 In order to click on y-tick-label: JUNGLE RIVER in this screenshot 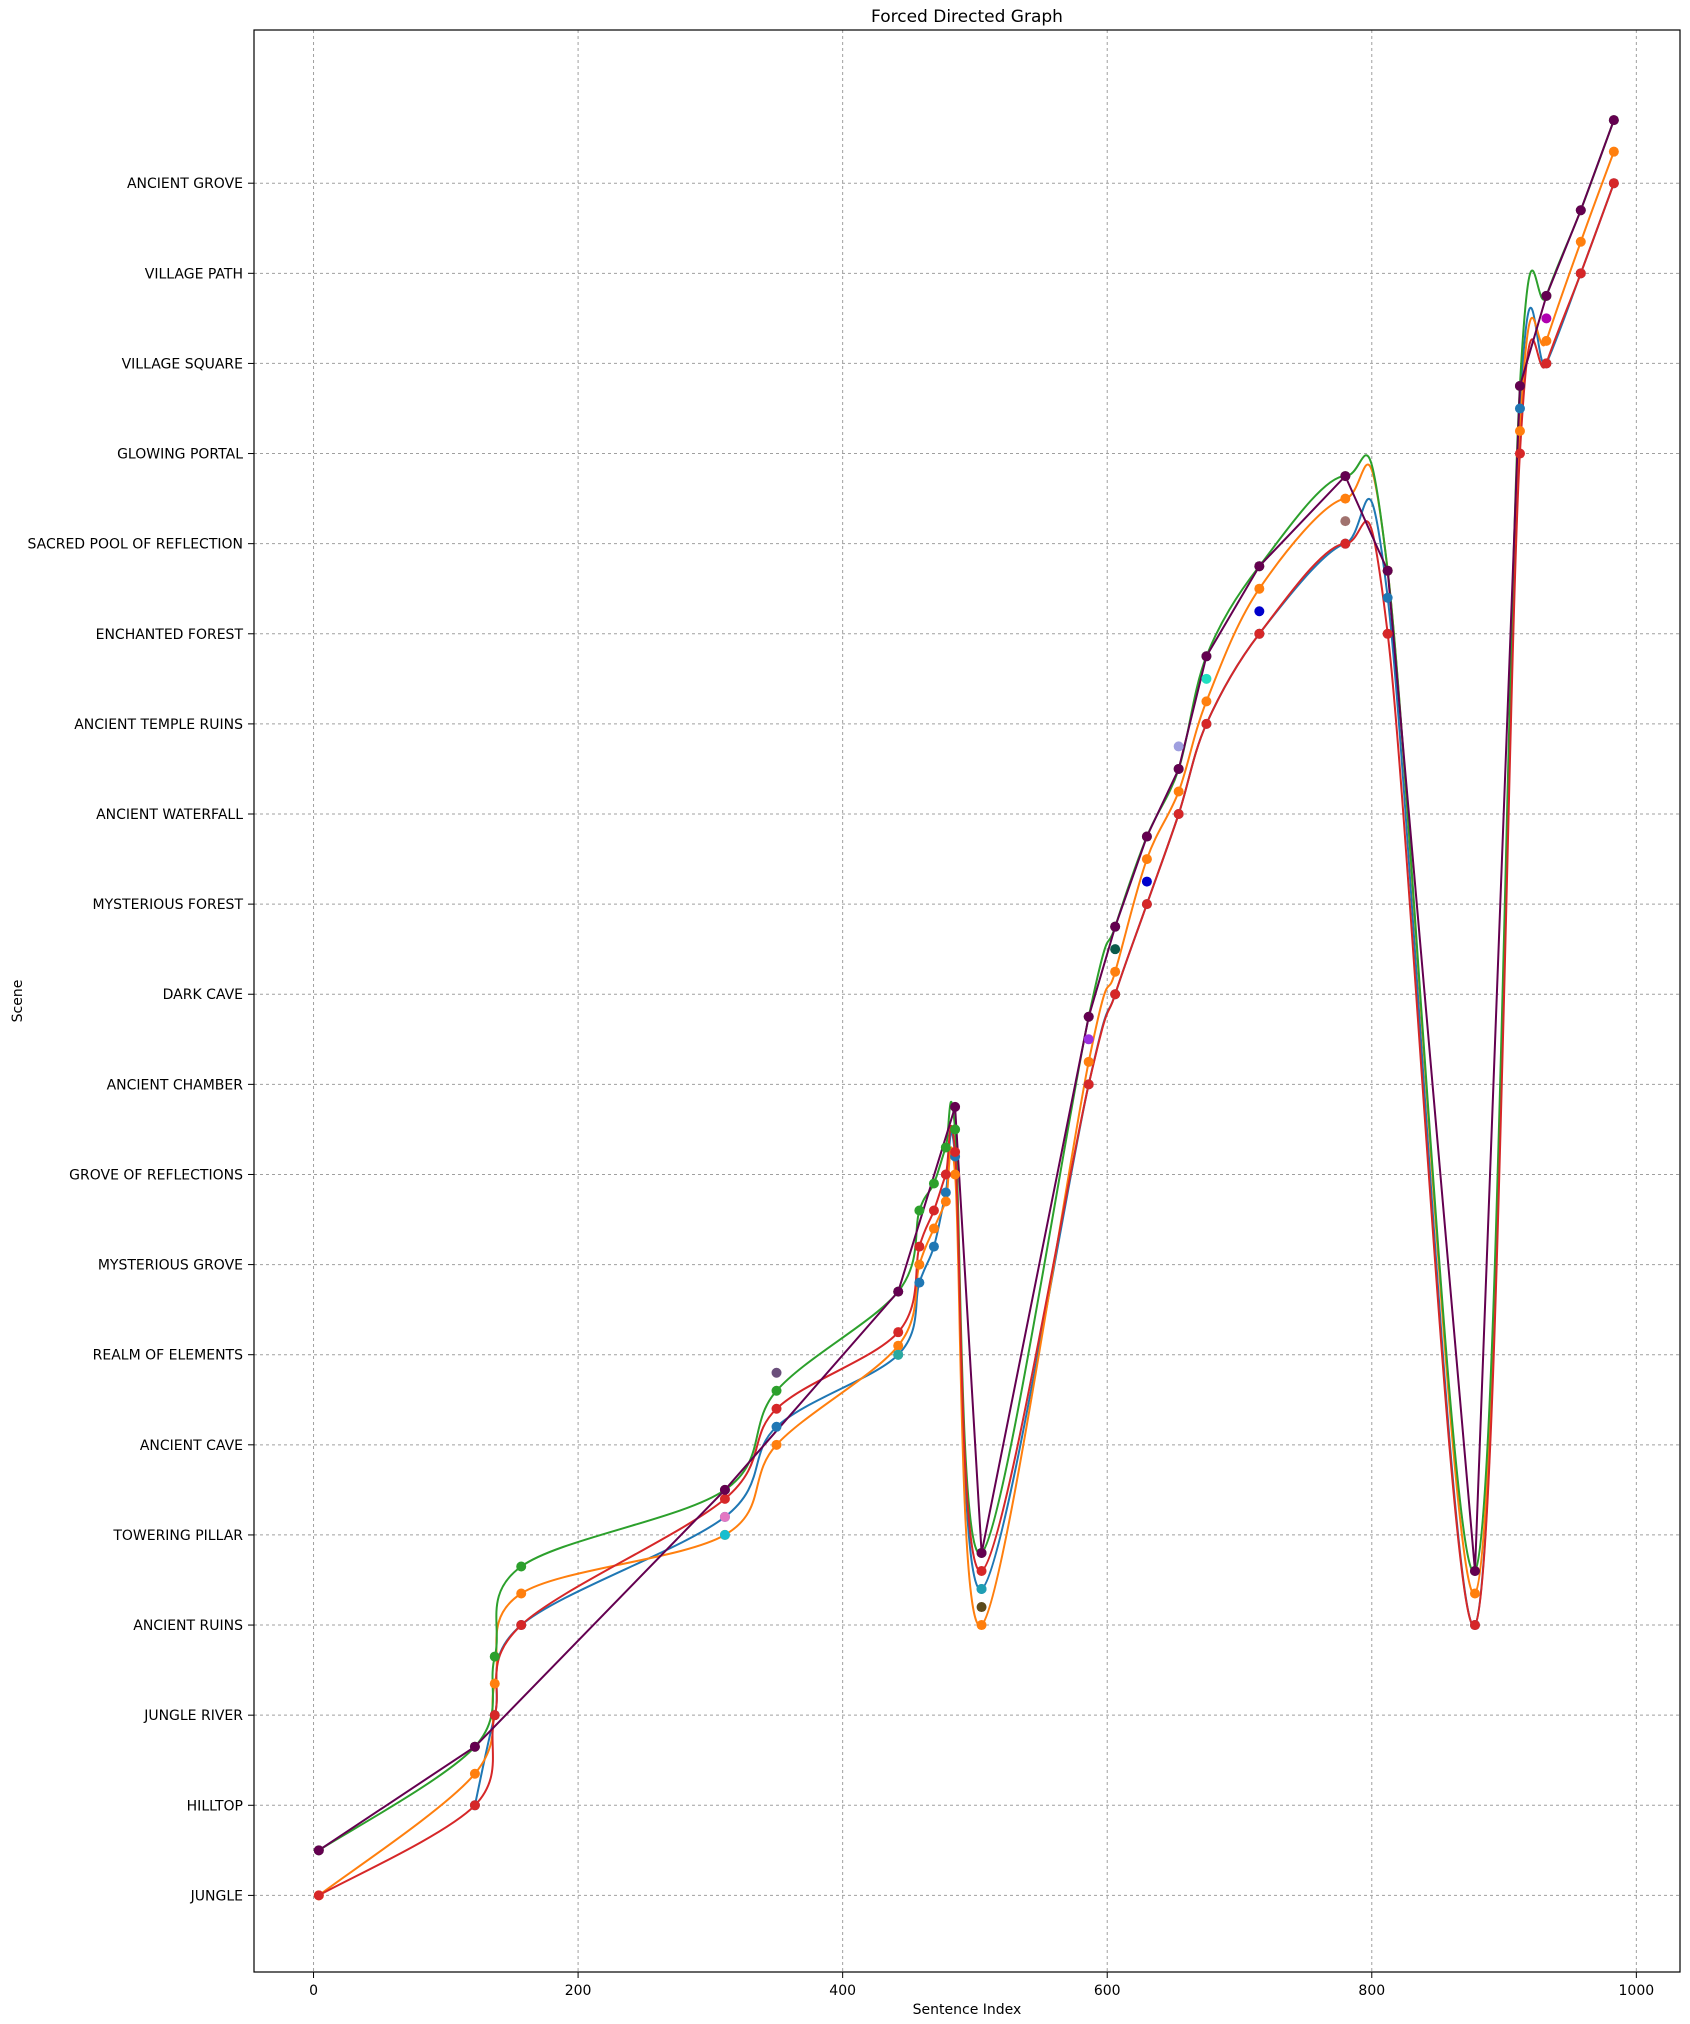, I will do `click(193, 1716)`.